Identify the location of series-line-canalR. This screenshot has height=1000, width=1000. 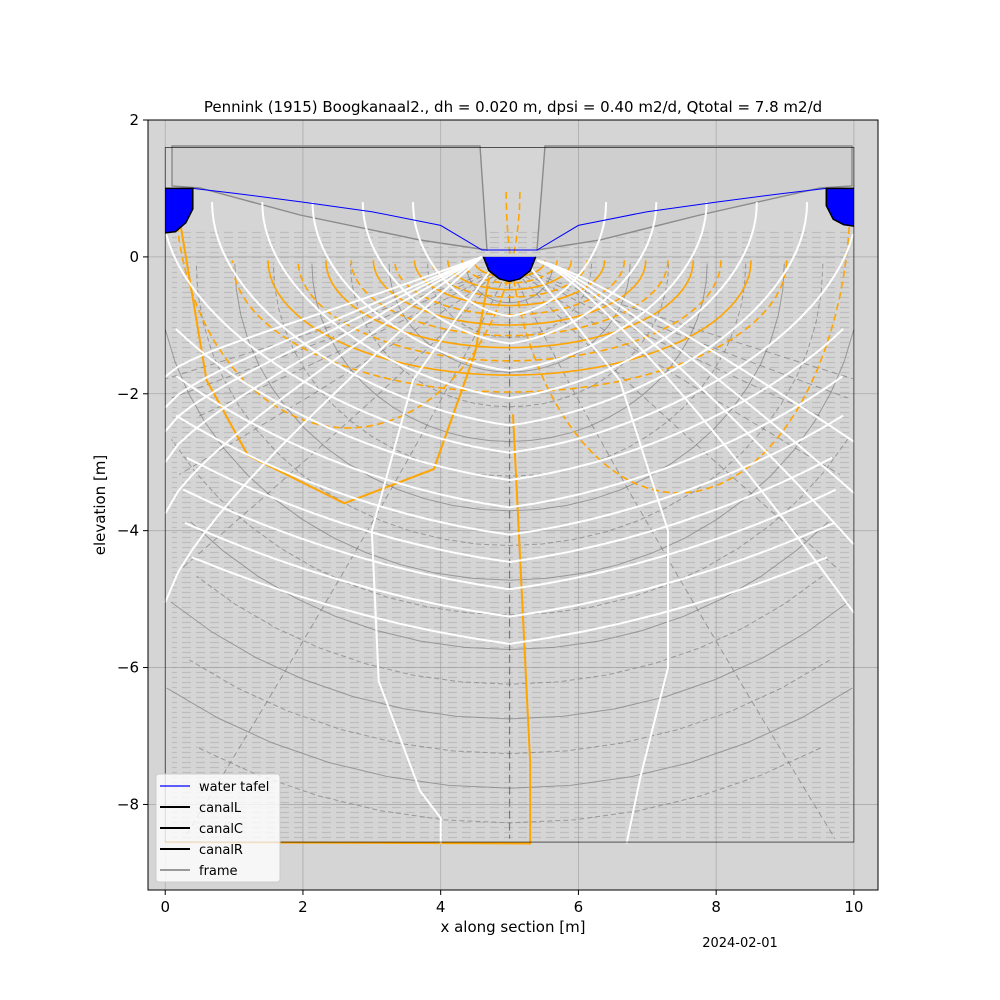
(840, 207).